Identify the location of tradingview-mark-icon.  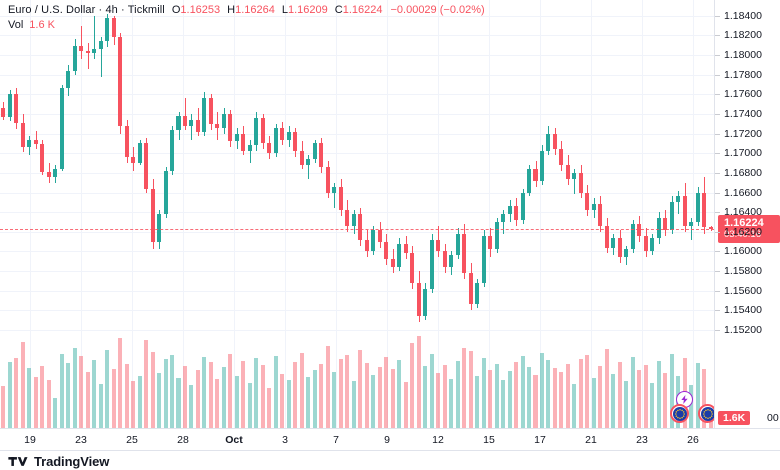
(18, 461).